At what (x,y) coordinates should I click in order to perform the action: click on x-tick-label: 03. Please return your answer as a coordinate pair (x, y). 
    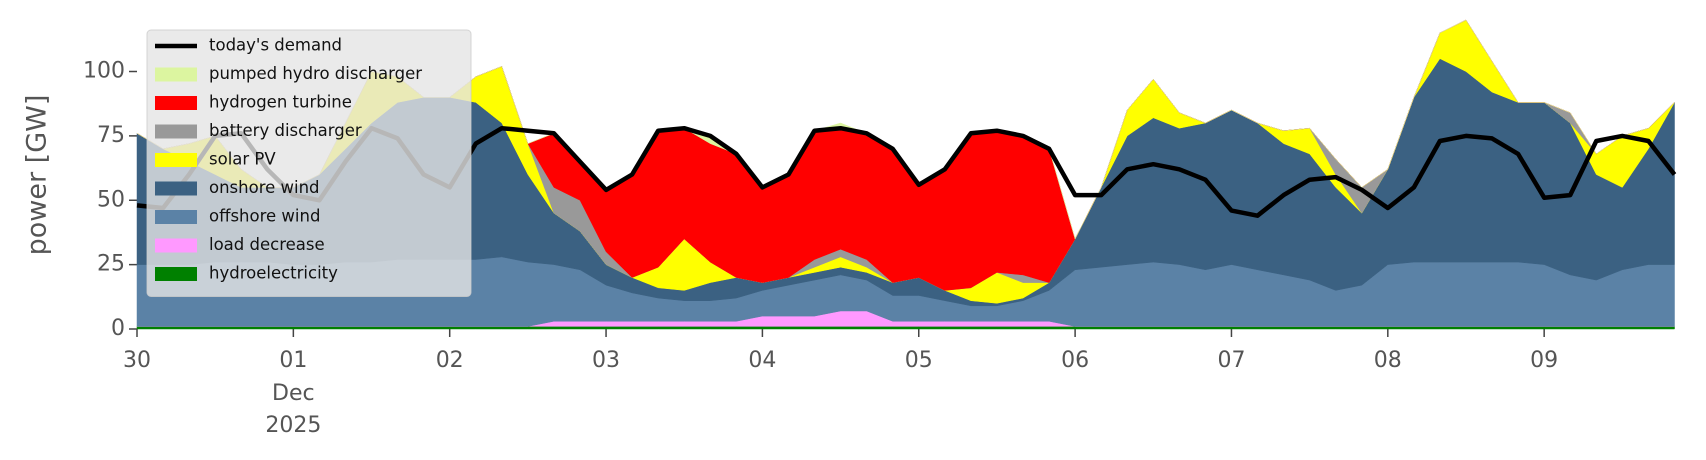
    Looking at the image, I should click on (606, 360).